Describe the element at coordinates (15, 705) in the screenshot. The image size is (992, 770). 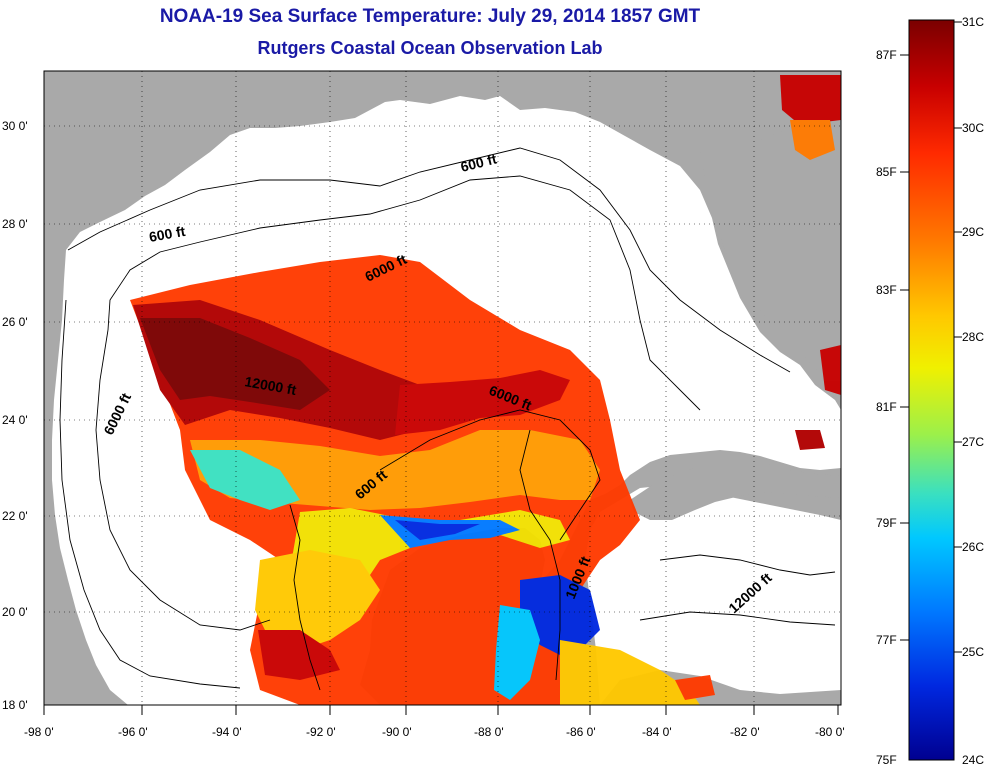
I see `y-tick-label: 18 0'` at that location.